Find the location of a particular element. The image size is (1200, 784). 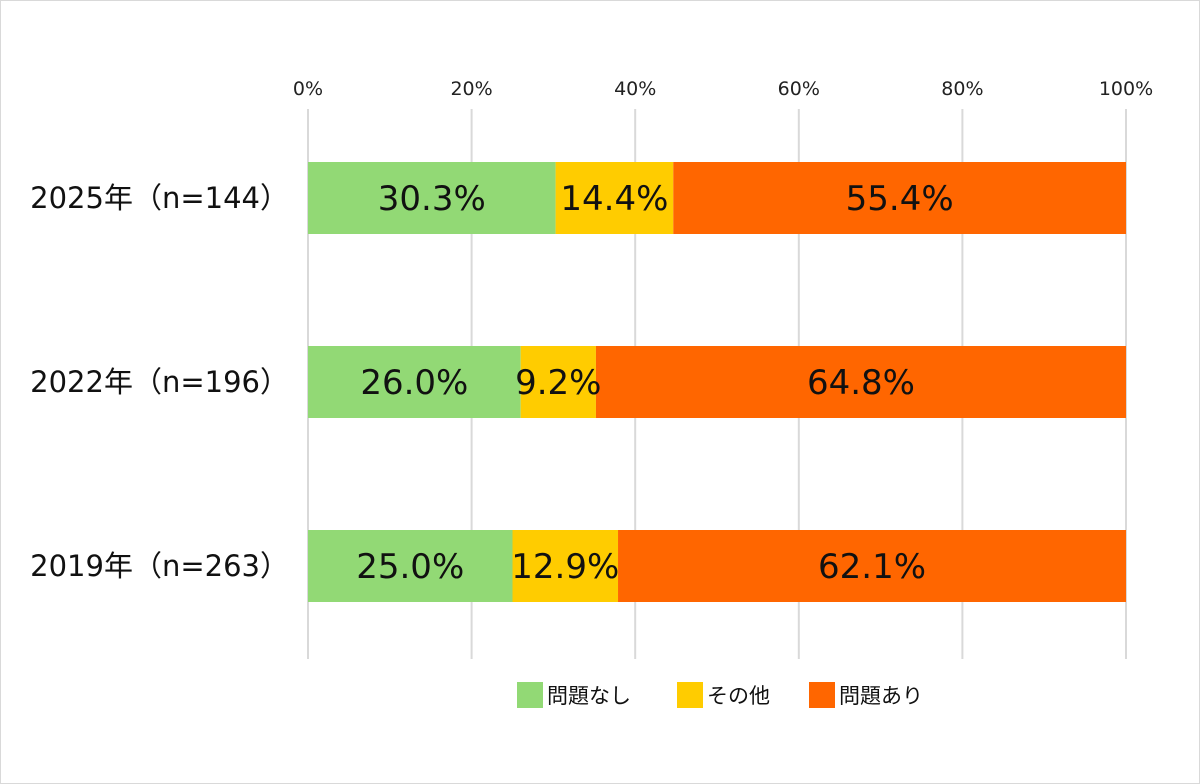

x-tick-label: 40% is located at coordinates (635, 89).